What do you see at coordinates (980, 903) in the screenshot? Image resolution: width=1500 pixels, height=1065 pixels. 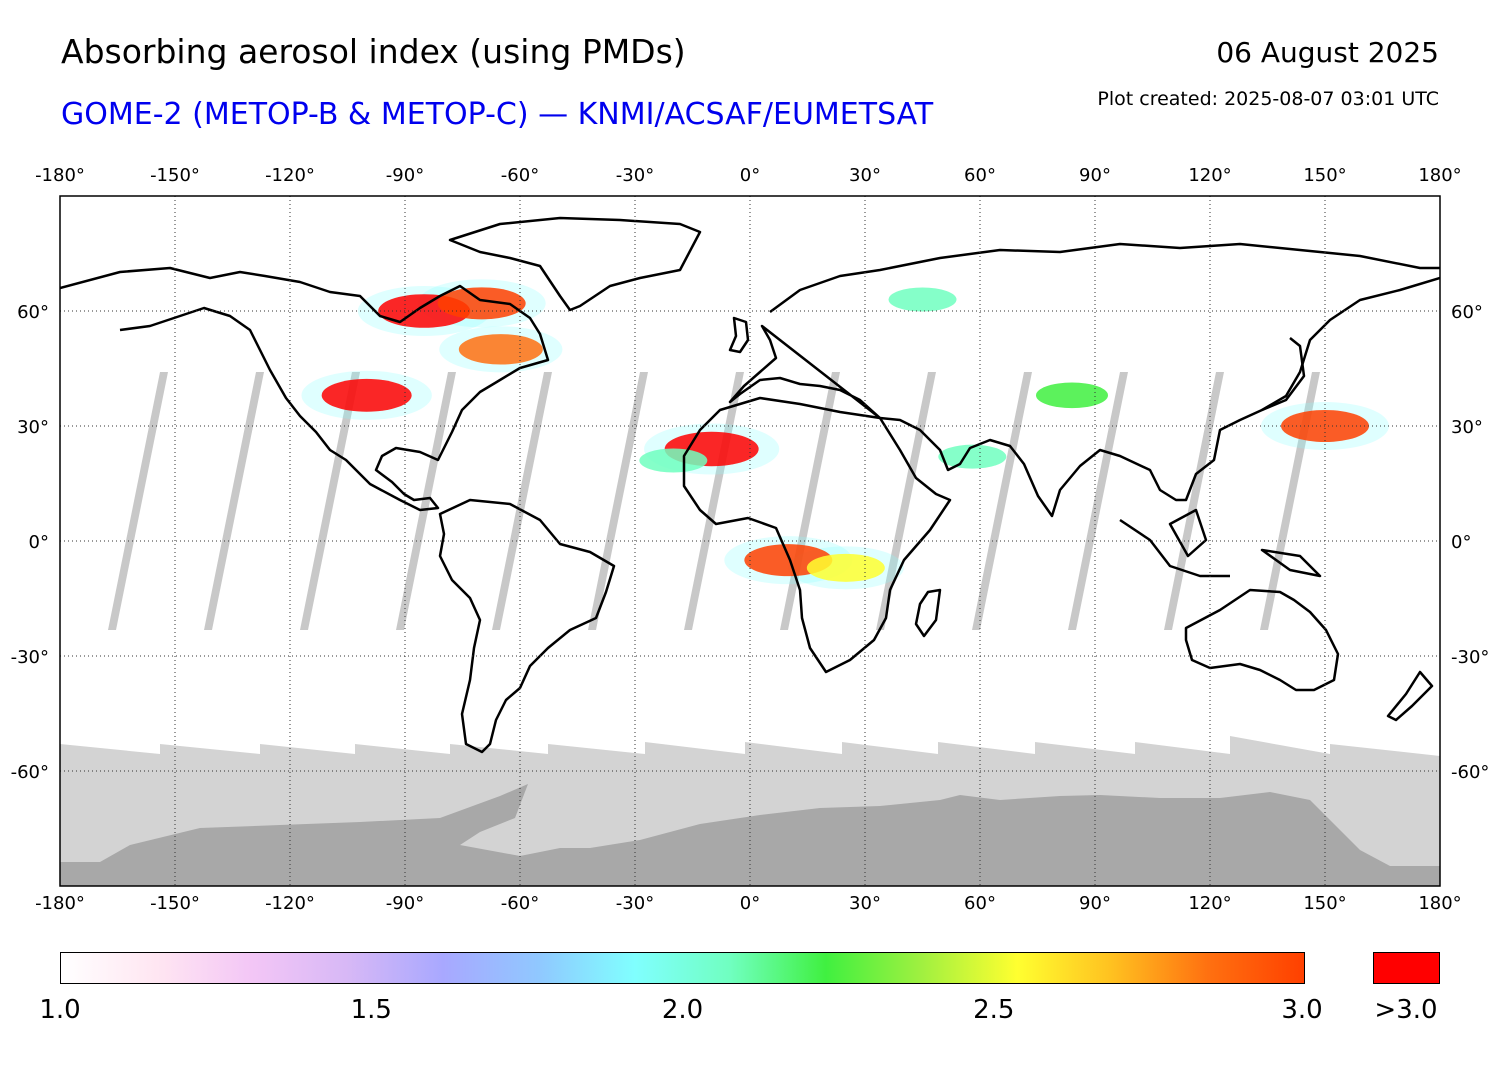 I see `lon-tick-label-bottom: 60°` at bounding box center [980, 903].